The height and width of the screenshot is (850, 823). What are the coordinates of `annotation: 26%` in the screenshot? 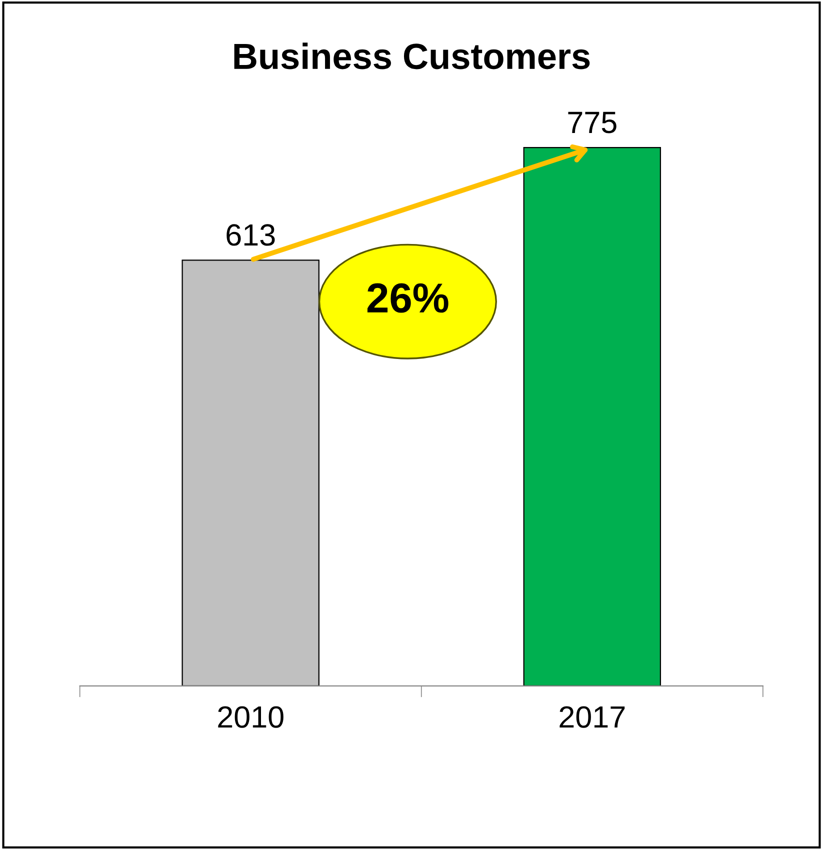 It's located at (407, 298).